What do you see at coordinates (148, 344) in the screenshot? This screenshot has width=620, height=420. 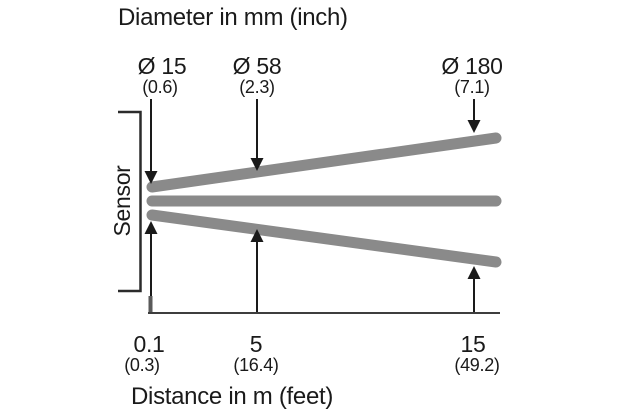 I see `distance-m-label: 0.1` at bounding box center [148, 344].